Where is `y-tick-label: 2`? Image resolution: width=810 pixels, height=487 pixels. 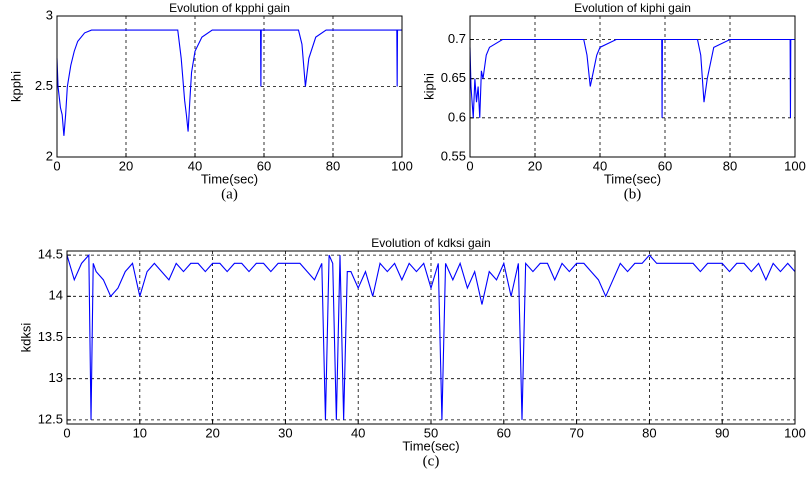 y-tick-label: 2 is located at coordinates (49, 155).